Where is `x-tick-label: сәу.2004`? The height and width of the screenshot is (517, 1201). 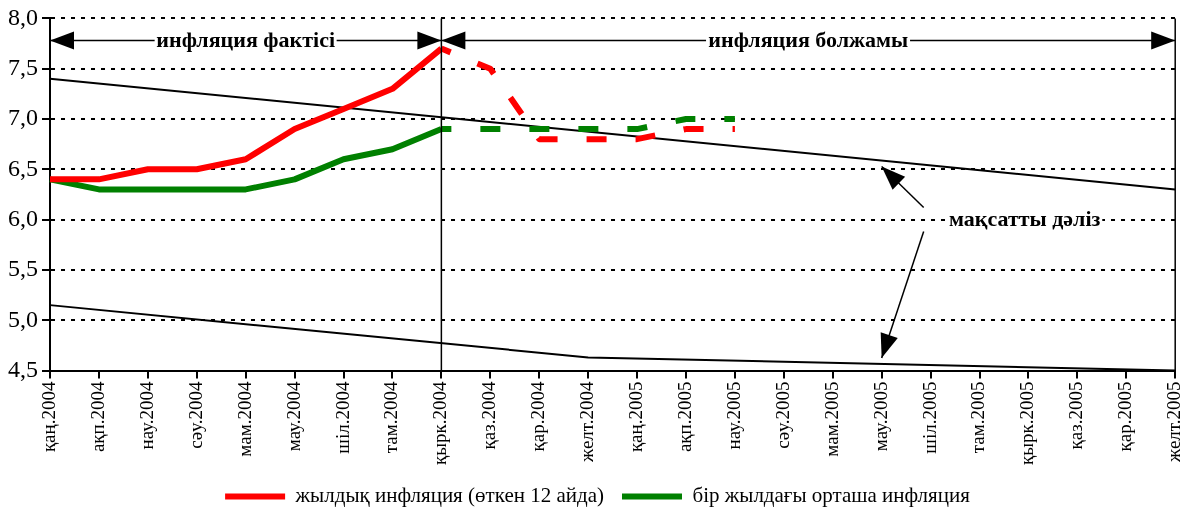 x-tick-label: сәу.2004 is located at coordinates (195, 415).